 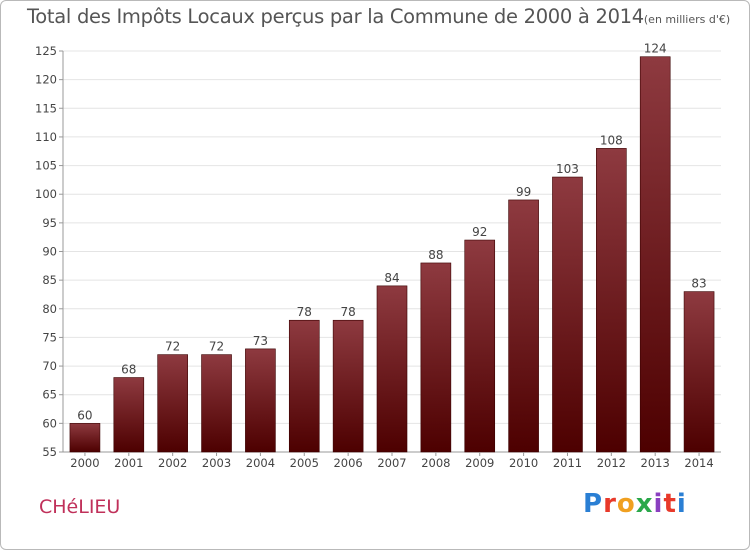 What do you see at coordinates (46, 194) in the screenshot?
I see `y-tick-label: 100` at bounding box center [46, 194].